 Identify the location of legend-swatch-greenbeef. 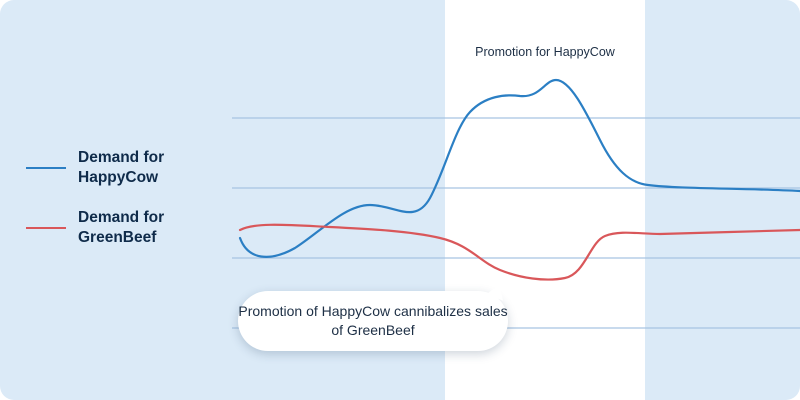
(46, 228).